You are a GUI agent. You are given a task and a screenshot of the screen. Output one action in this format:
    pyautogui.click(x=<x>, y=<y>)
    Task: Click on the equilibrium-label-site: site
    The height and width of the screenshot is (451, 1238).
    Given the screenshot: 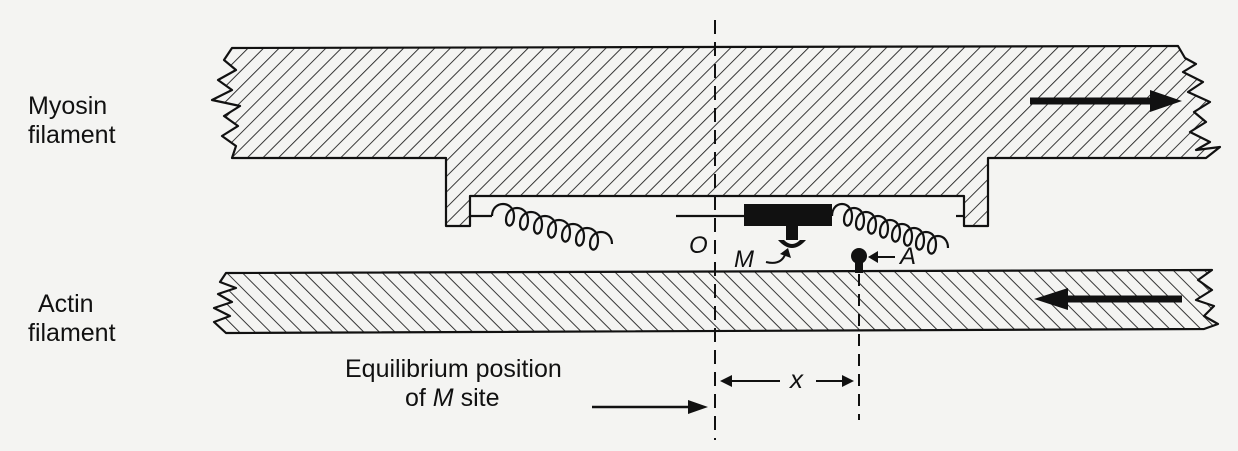 What is the action you would take?
    pyautogui.click(x=476, y=398)
    